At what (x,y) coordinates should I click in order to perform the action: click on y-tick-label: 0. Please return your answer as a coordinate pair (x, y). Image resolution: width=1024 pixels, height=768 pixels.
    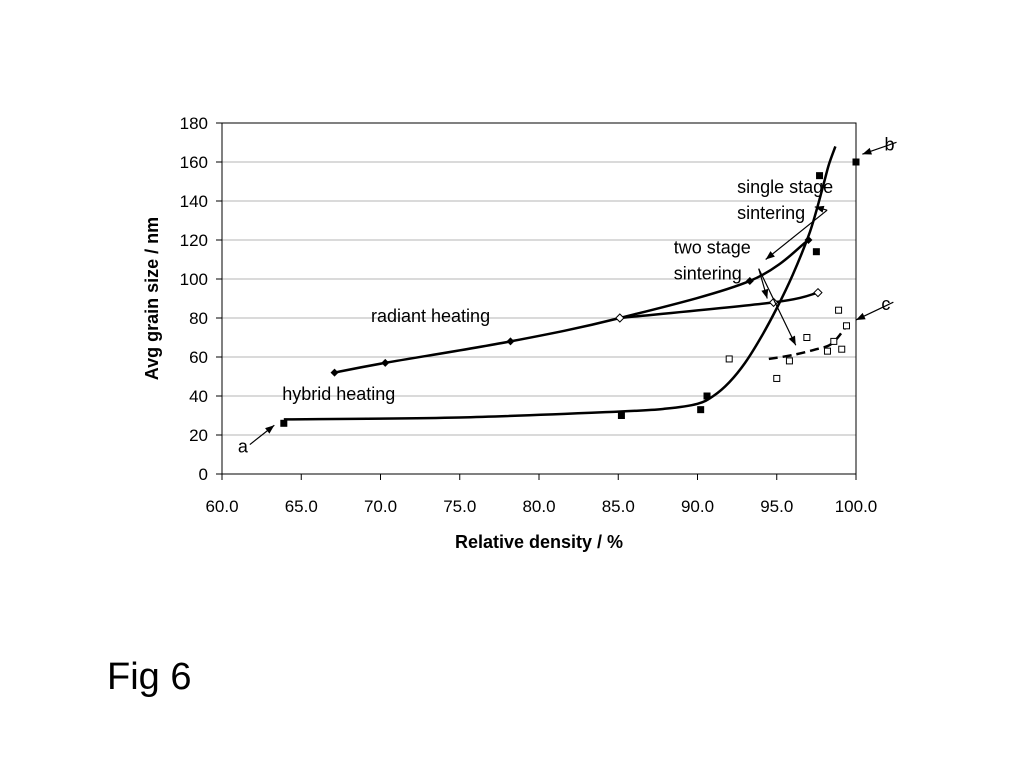
    Looking at the image, I should click on (203, 474).